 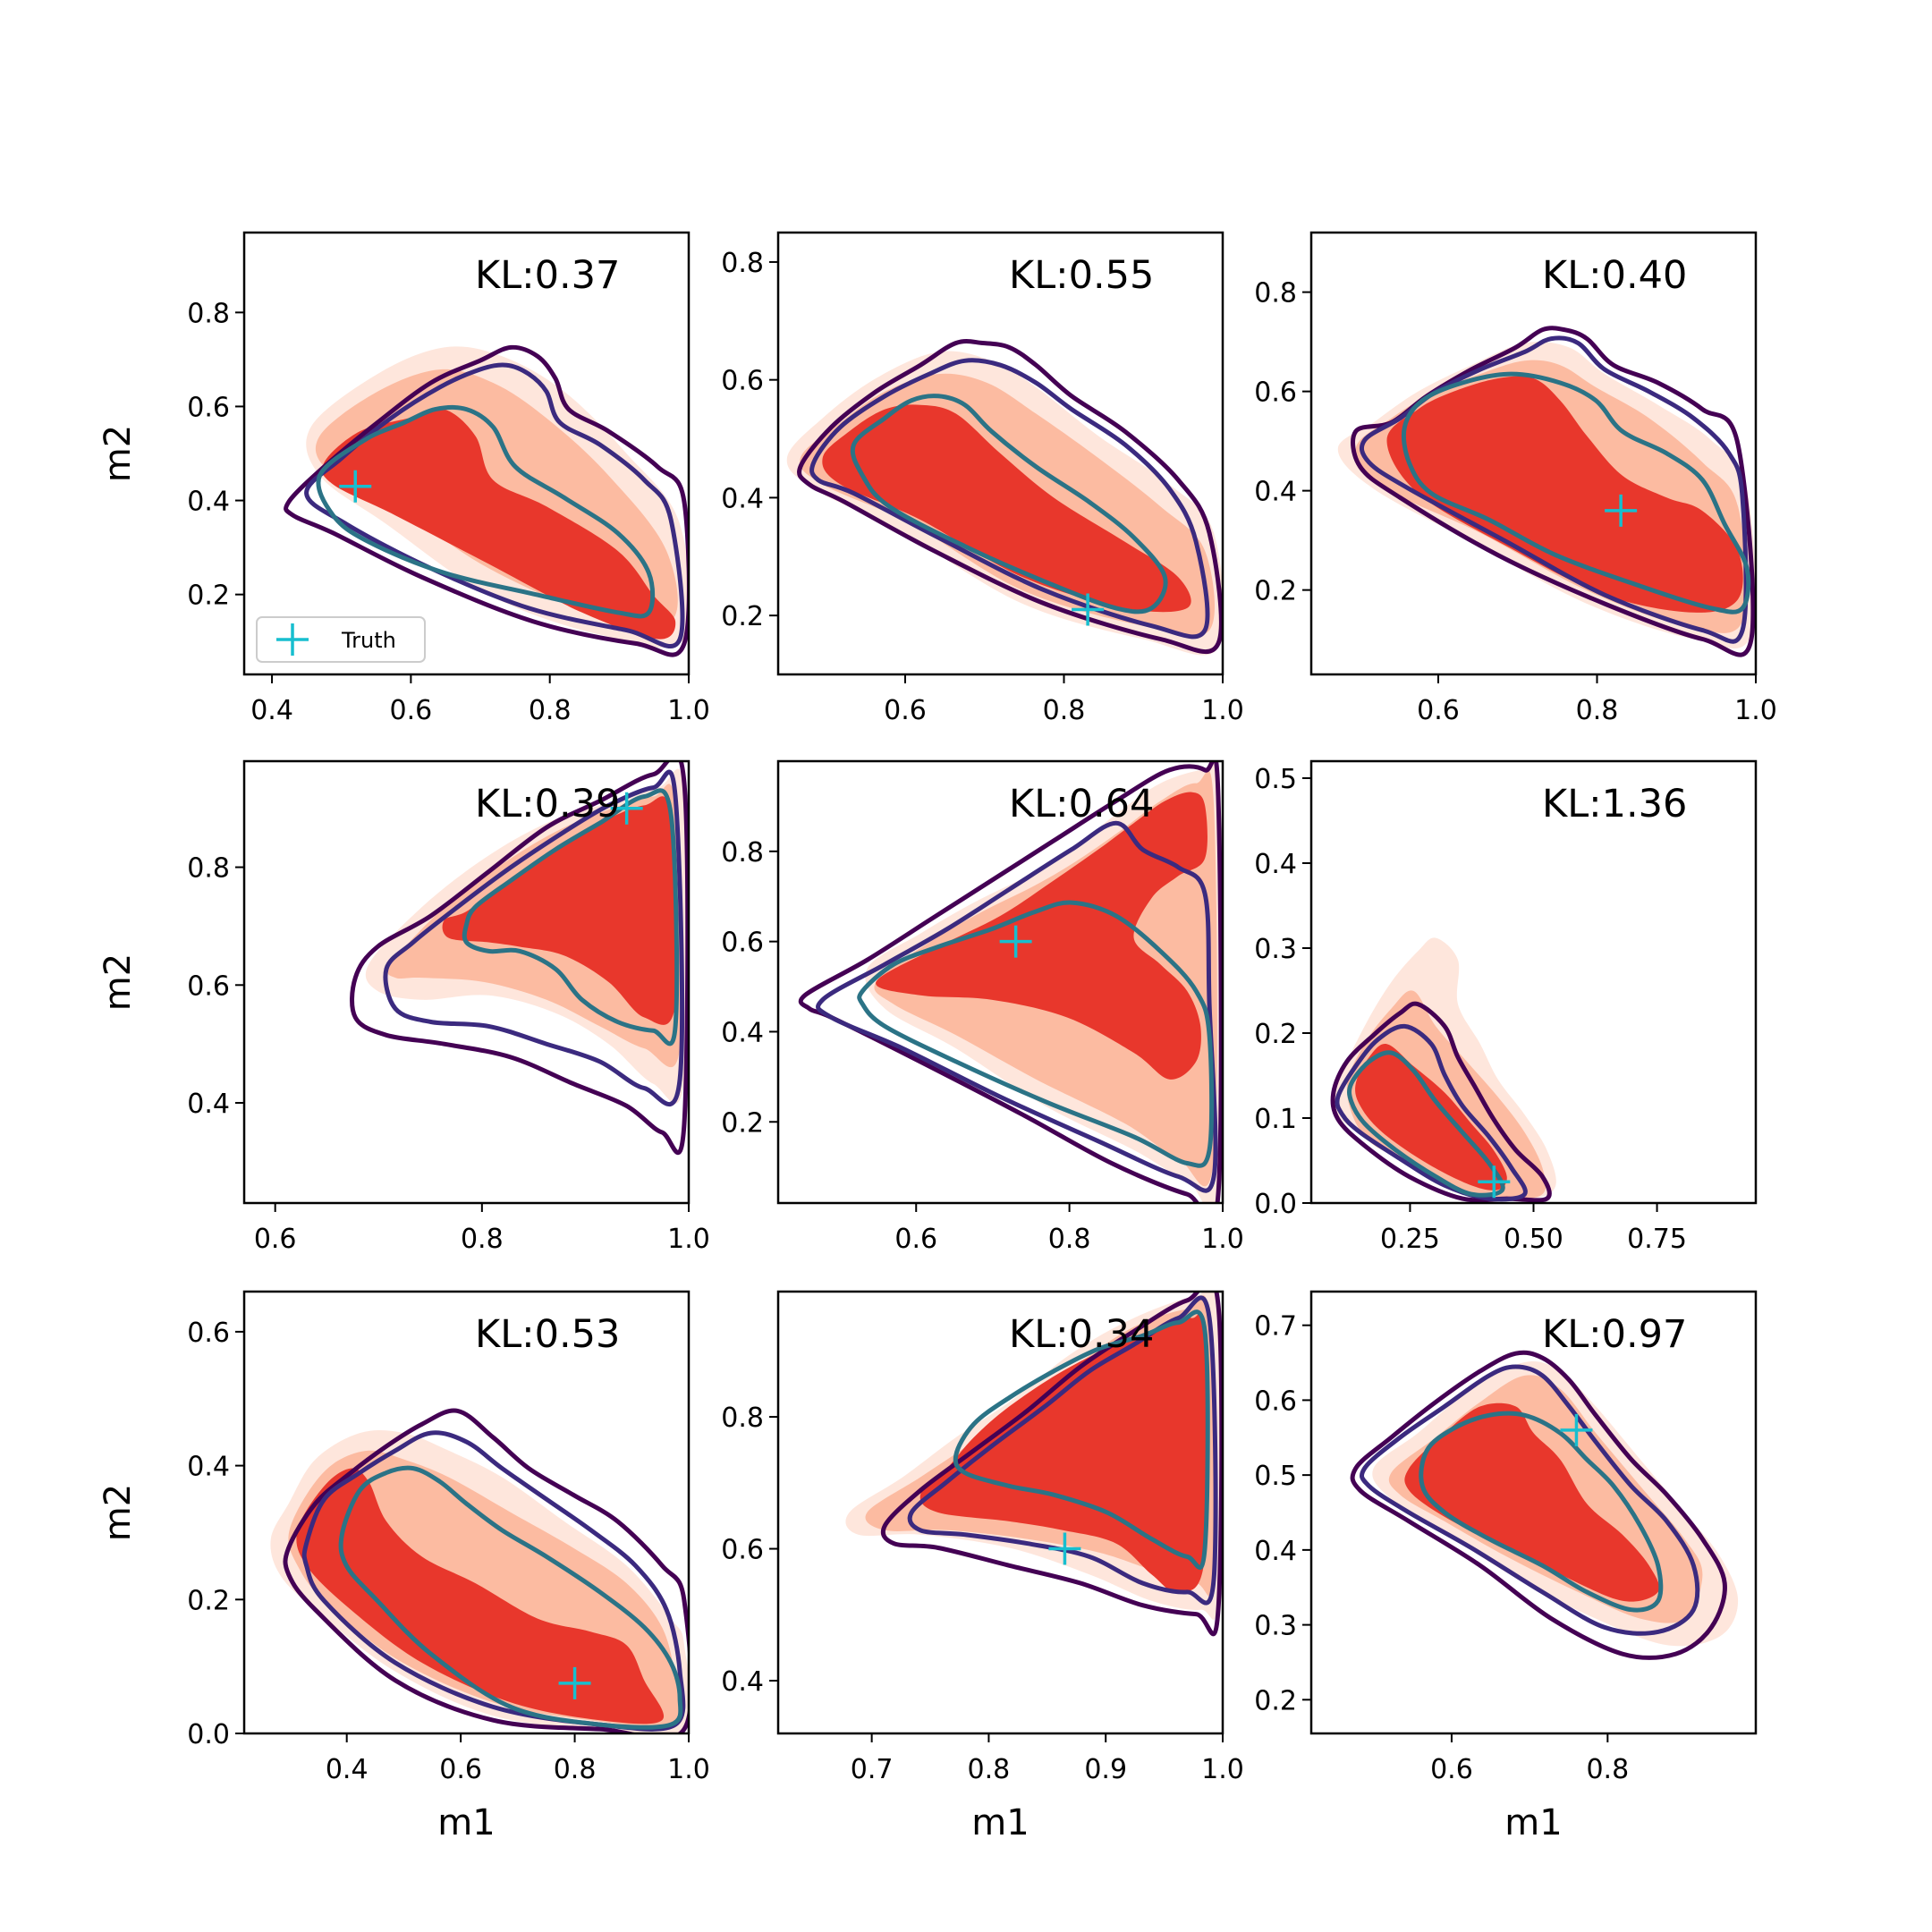 What do you see at coordinates (872, 1769) in the screenshot?
I see `x-tick-label: 0.7` at bounding box center [872, 1769].